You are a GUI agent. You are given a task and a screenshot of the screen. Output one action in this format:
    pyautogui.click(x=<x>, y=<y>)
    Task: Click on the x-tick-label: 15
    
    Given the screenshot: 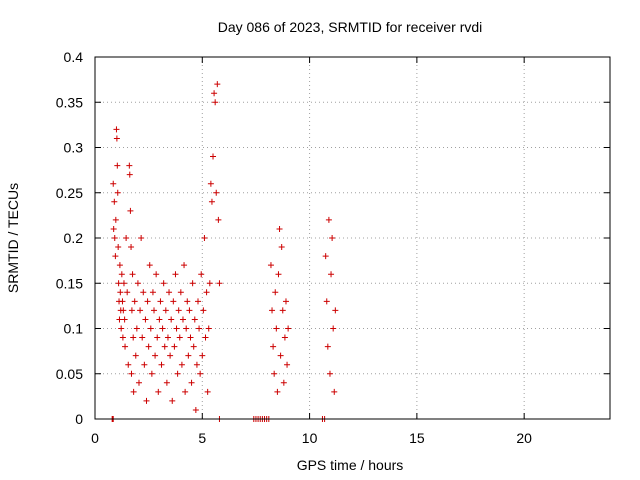 What is the action you would take?
    pyautogui.click(x=417, y=438)
    